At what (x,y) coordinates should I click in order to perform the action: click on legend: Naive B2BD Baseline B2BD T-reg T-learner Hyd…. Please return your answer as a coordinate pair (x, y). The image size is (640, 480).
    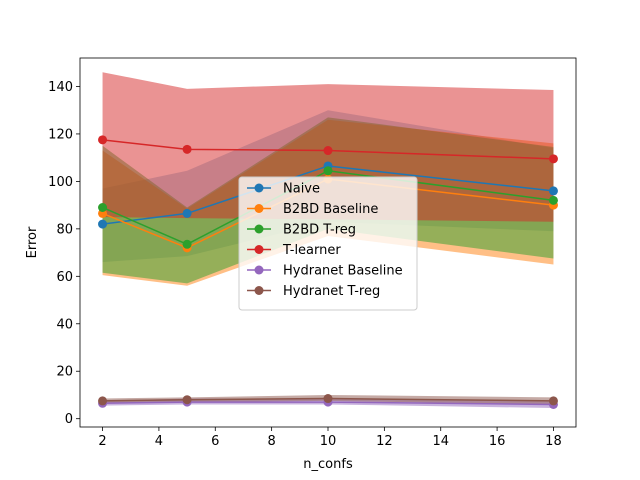
    Looking at the image, I should click on (328, 243).